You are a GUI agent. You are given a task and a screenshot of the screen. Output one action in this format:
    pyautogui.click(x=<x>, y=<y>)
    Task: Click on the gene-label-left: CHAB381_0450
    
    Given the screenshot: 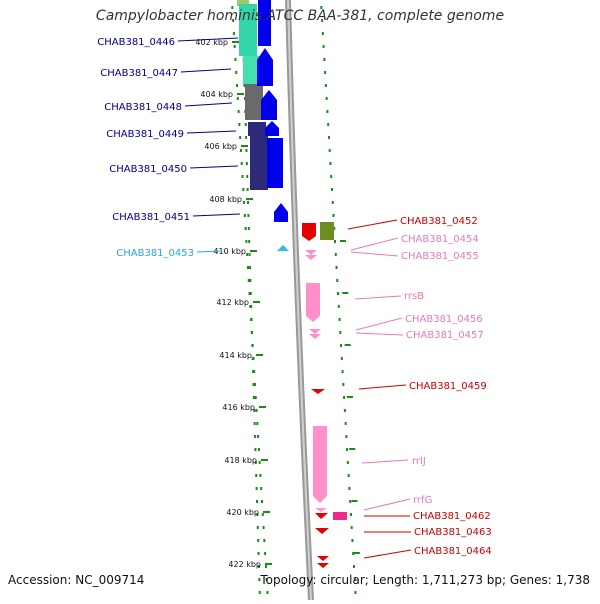 What is the action you would take?
    pyautogui.click(x=148, y=169)
    